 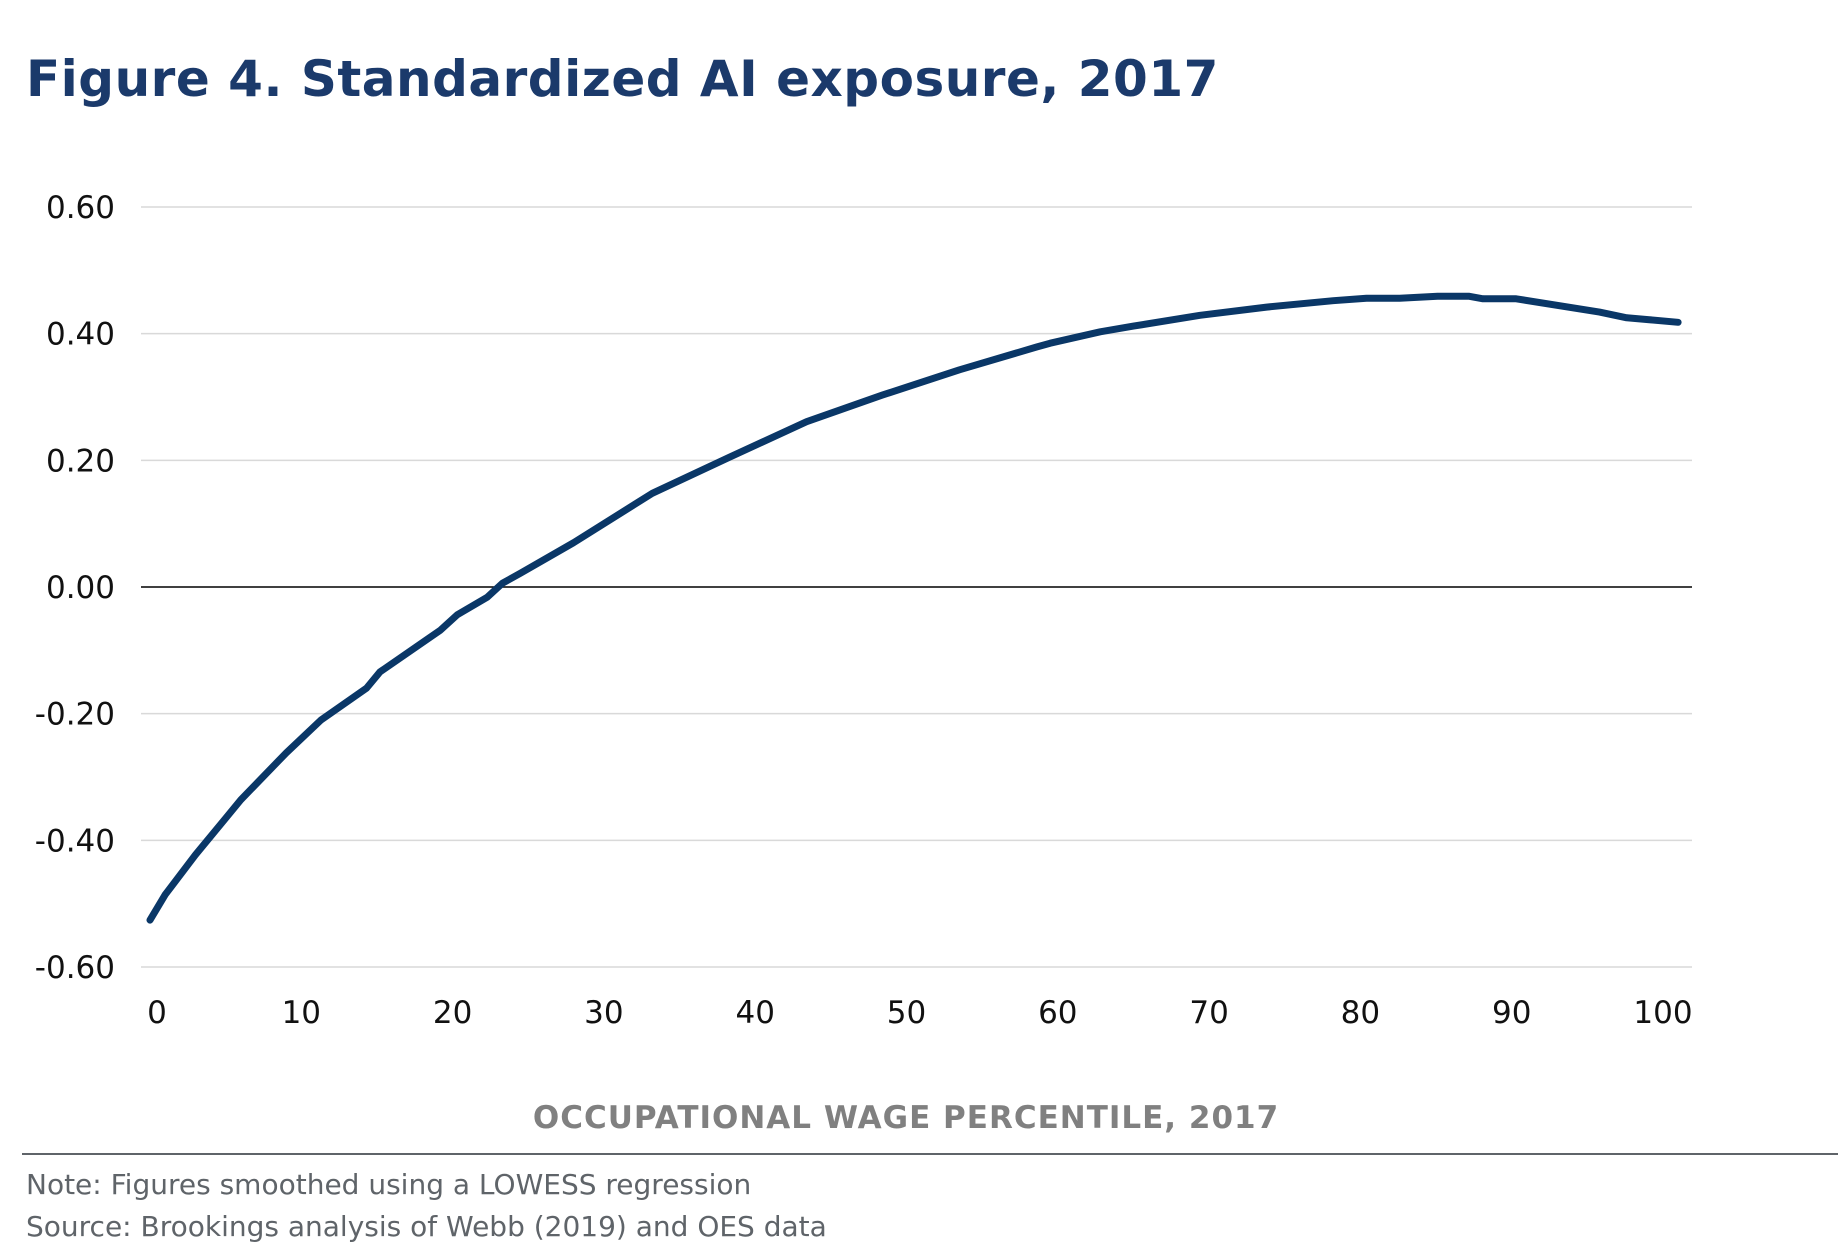 I want to click on chart-title: Figure 4. Standardized AI exposure, 2017, so click(x=622, y=79).